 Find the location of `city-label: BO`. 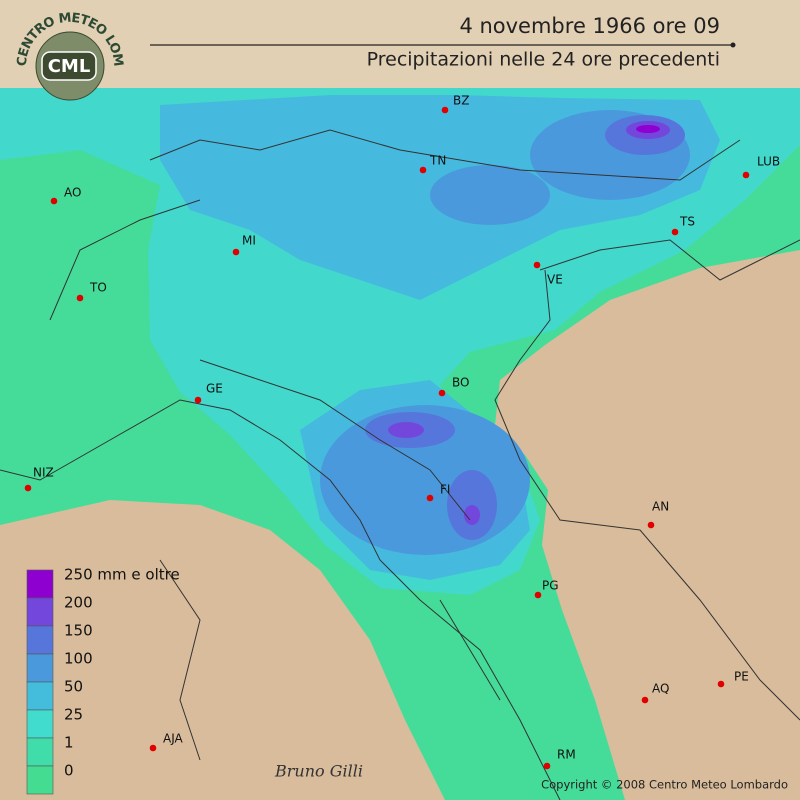

city-label: BO is located at coordinates (460, 383).